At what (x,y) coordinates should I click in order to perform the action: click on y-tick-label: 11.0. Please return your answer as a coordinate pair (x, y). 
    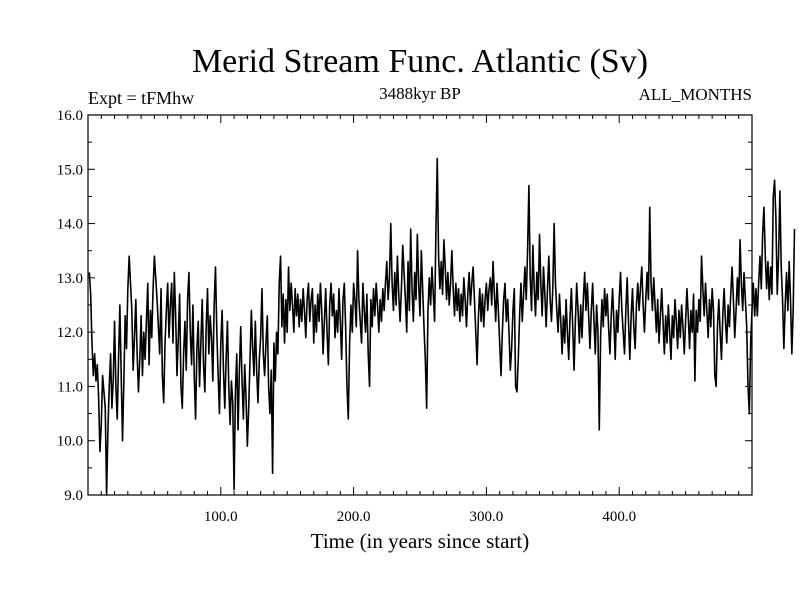
    Looking at the image, I should click on (70, 387).